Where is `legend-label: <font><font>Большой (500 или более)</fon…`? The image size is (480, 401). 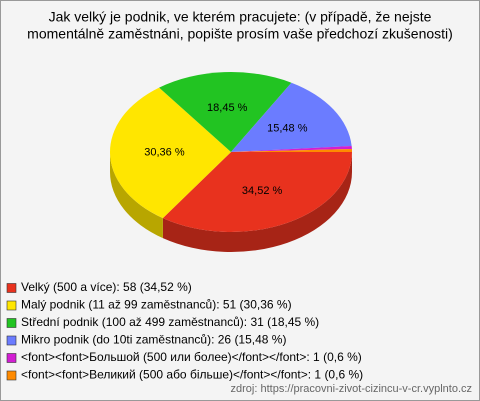
legend-label: <font><font>Большой (500 или более)</fon… is located at coordinates (191, 357).